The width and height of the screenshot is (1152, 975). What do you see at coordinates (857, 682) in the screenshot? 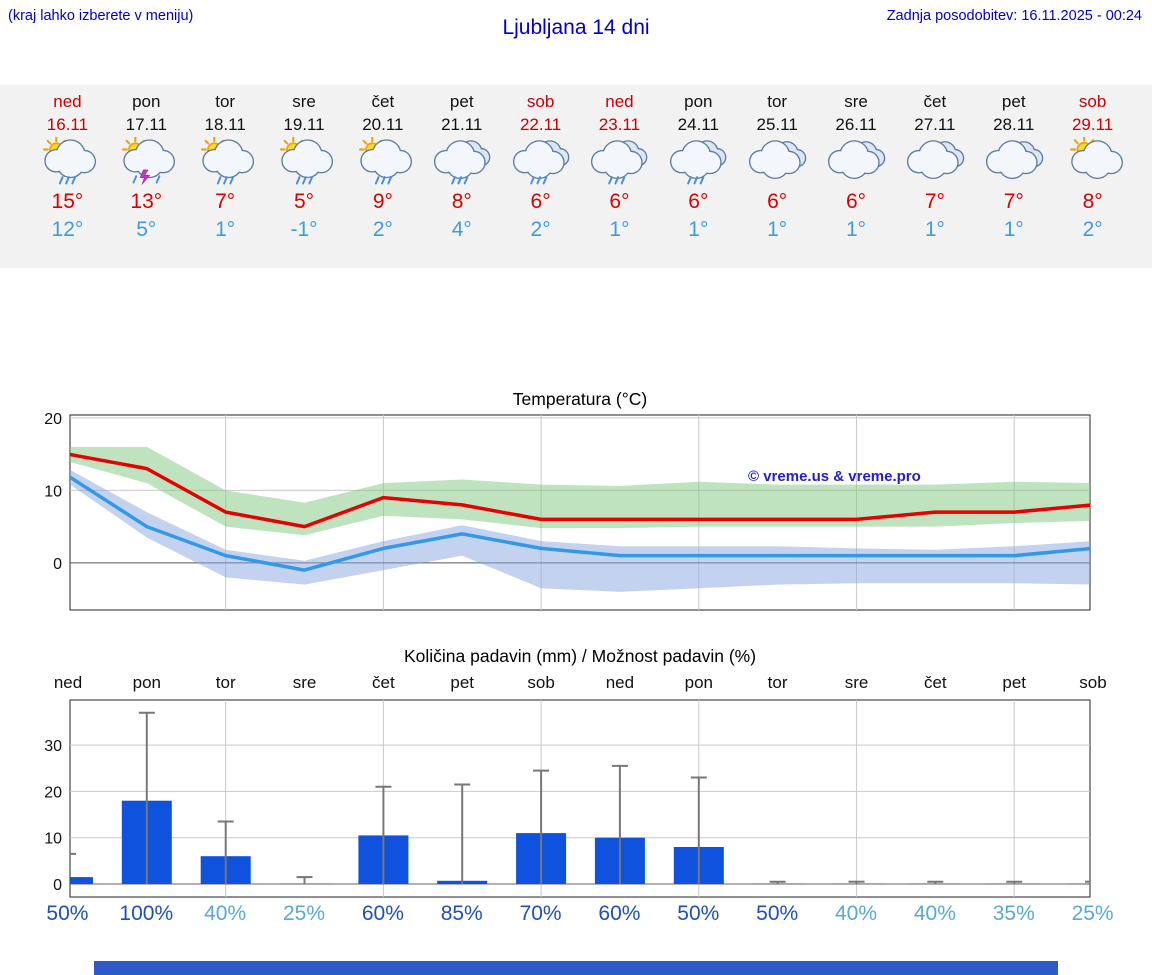
I see `x-category-label: sre` at bounding box center [857, 682].